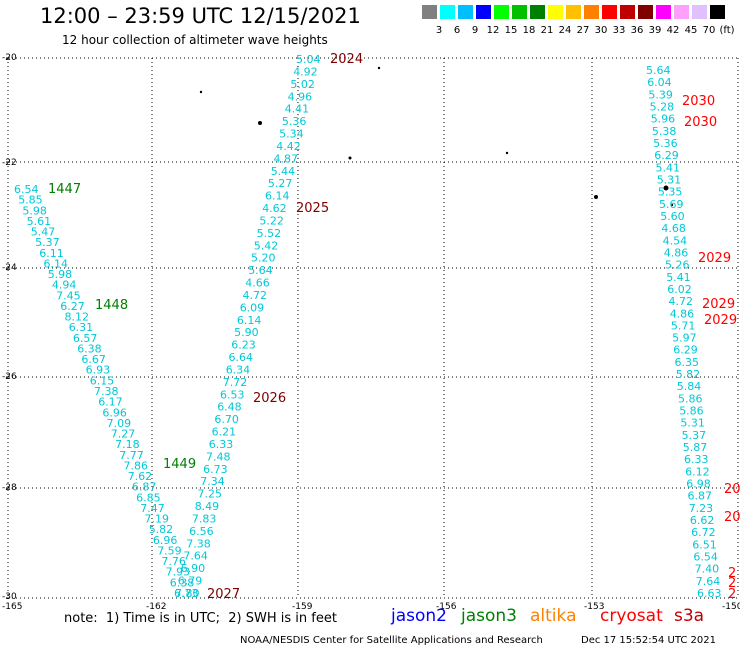 The image size is (740, 650). I want to click on wave-value-track-c: 5.64, so click(658, 70).